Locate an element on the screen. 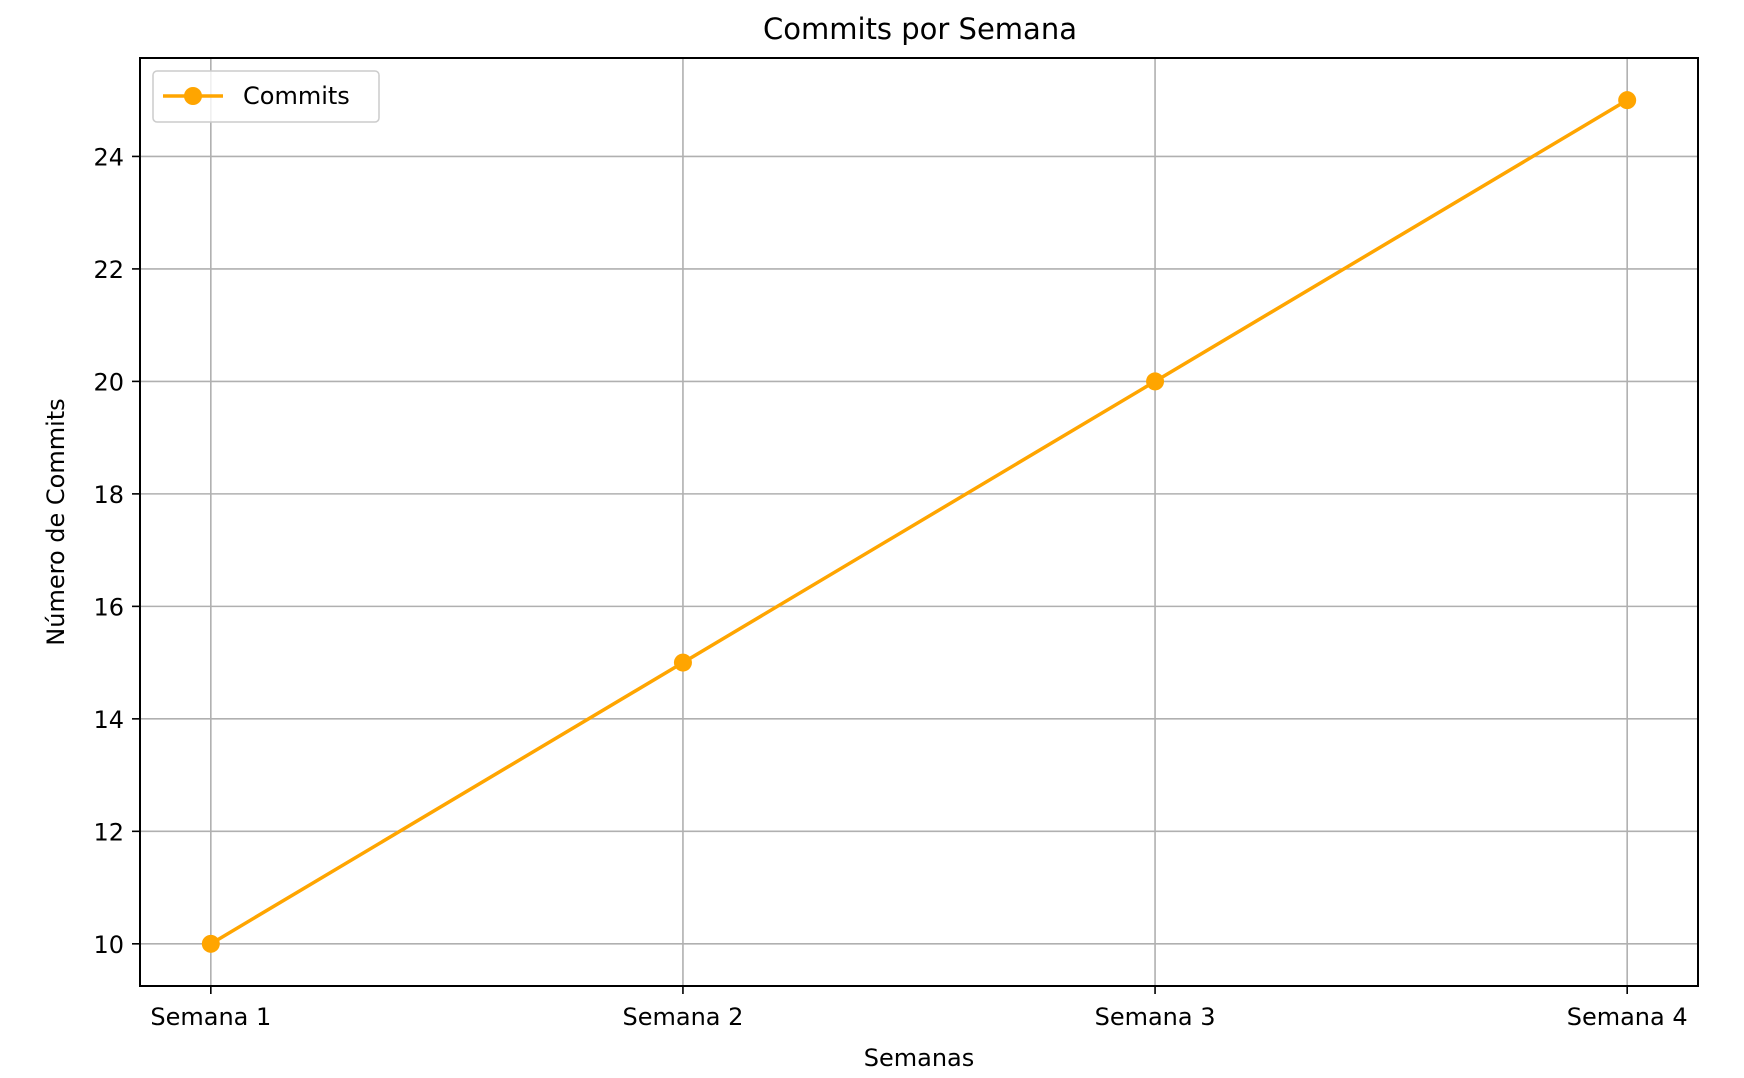 The height and width of the screenshot is (1078, 1744). chart-title: Commits por Semana is located at coordinates (920, 29).